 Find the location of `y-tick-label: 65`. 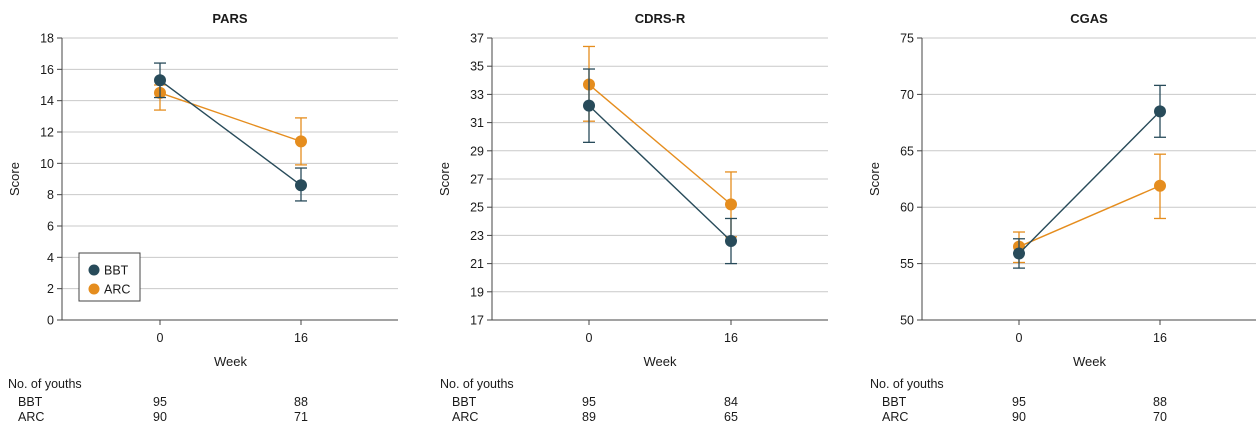

y-tick-label: 65 is located at coordinates (907, 151).